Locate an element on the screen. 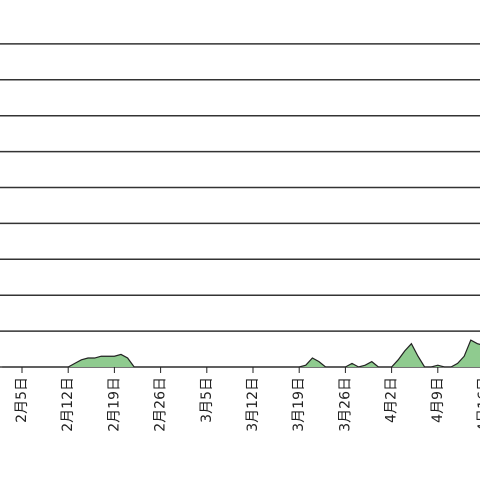  x-tick-label: 4月2日 is located at coordinates (392, 400).